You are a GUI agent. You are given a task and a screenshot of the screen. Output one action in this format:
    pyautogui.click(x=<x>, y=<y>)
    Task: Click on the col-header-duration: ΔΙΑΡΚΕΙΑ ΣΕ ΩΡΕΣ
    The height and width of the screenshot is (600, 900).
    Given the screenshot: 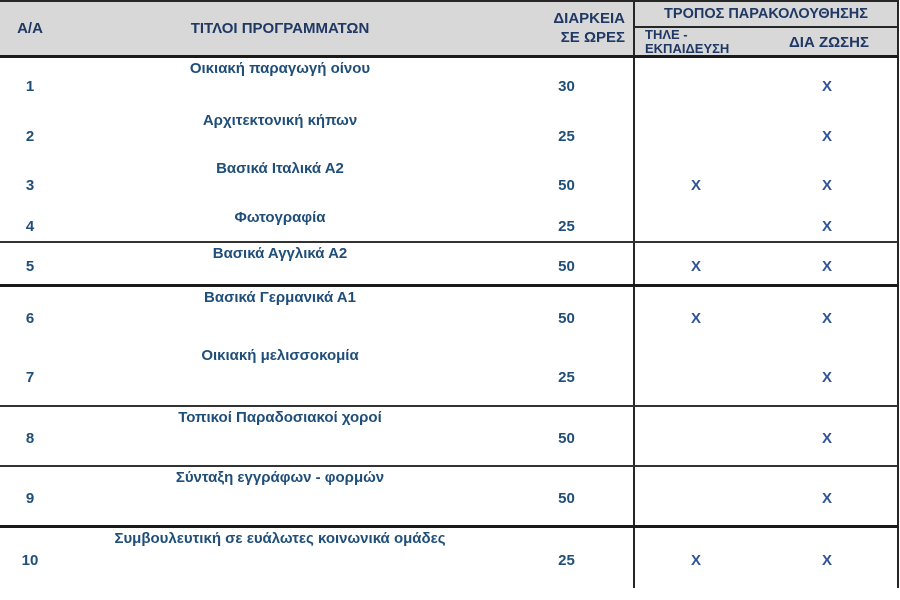 What is the action you would take?
    pyautogui.click(x=566, y=29)
    